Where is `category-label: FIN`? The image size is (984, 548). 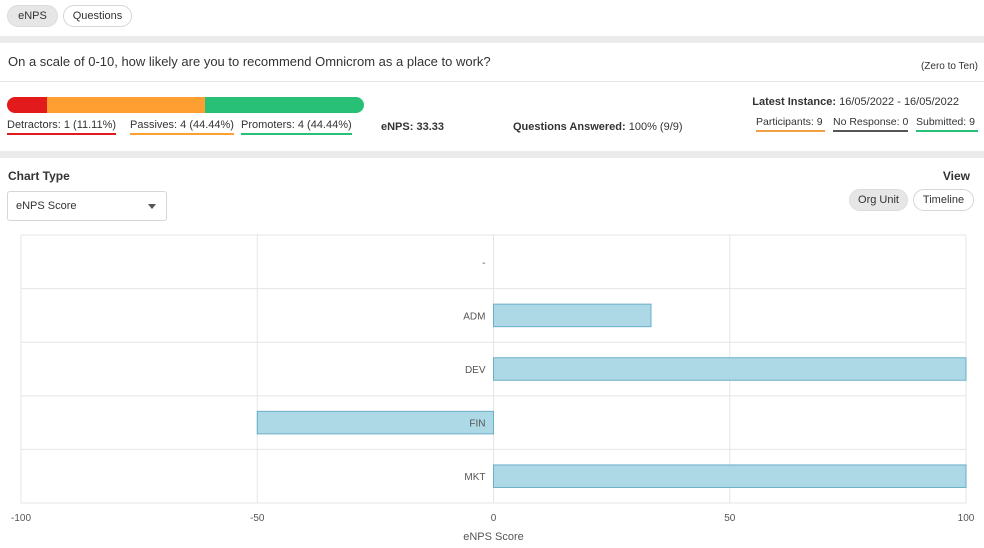 category-label: FIN is located at coordinates (477, 424).